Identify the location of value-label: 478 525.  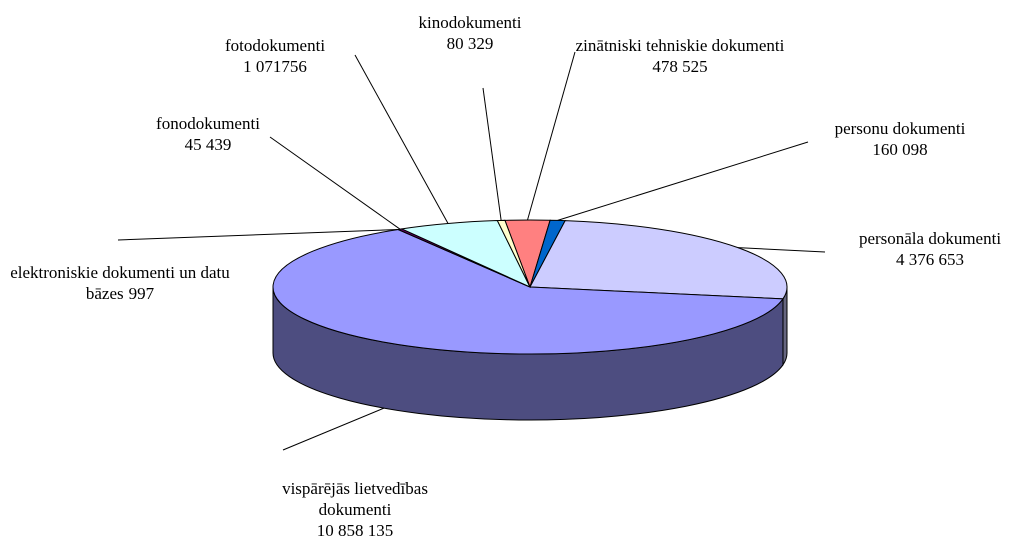
(680, 66).